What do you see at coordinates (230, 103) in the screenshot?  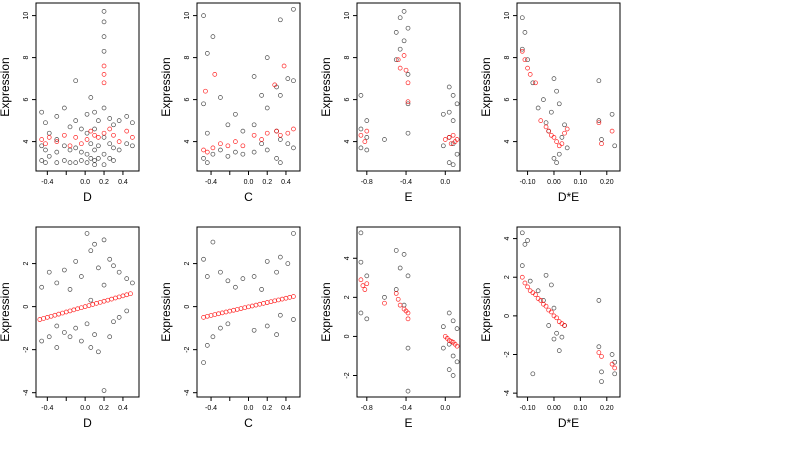 I see `panel-r1c2: -0.4 0.0 0.2 0.4 4 6 8 10 C Expression` at bounding box center [230, 103].